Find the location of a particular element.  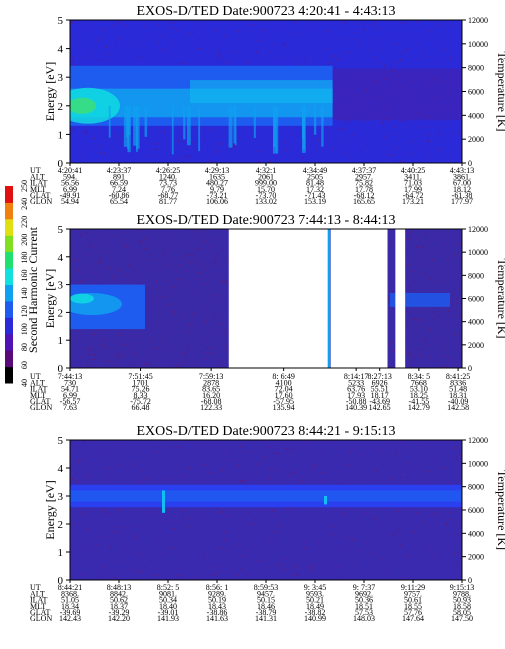

table-cell: 141.63 is located at coordinates (217, 618).